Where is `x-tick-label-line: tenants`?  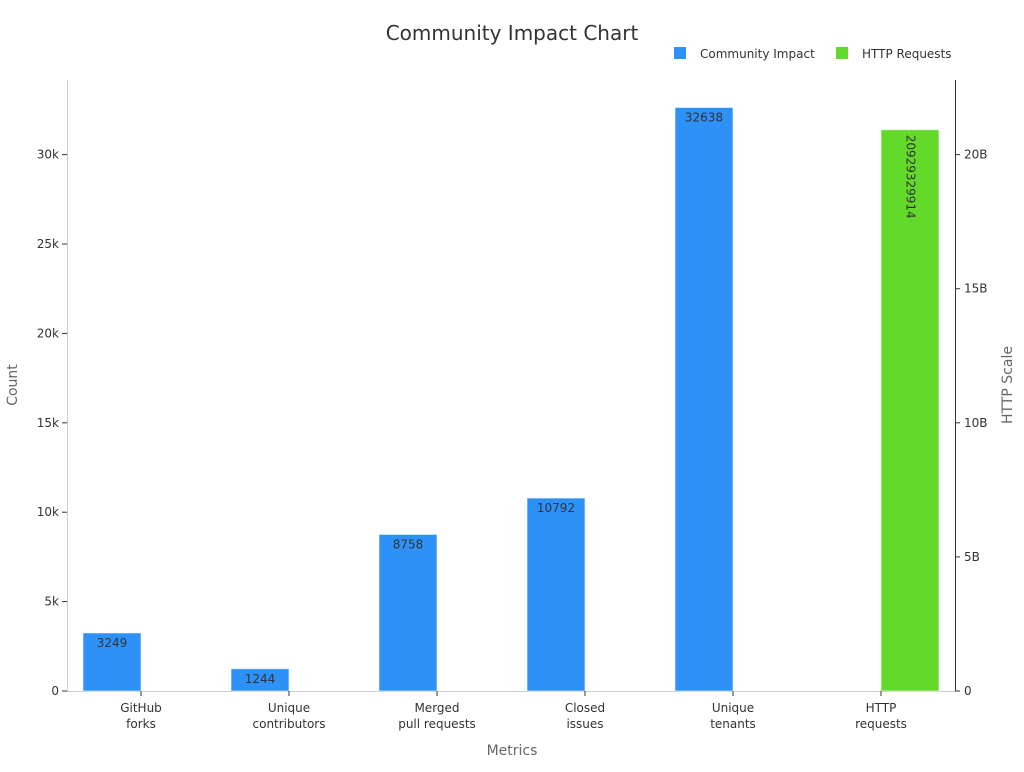 x-tick-label-line: tenants is located at coordinates (733, 724).